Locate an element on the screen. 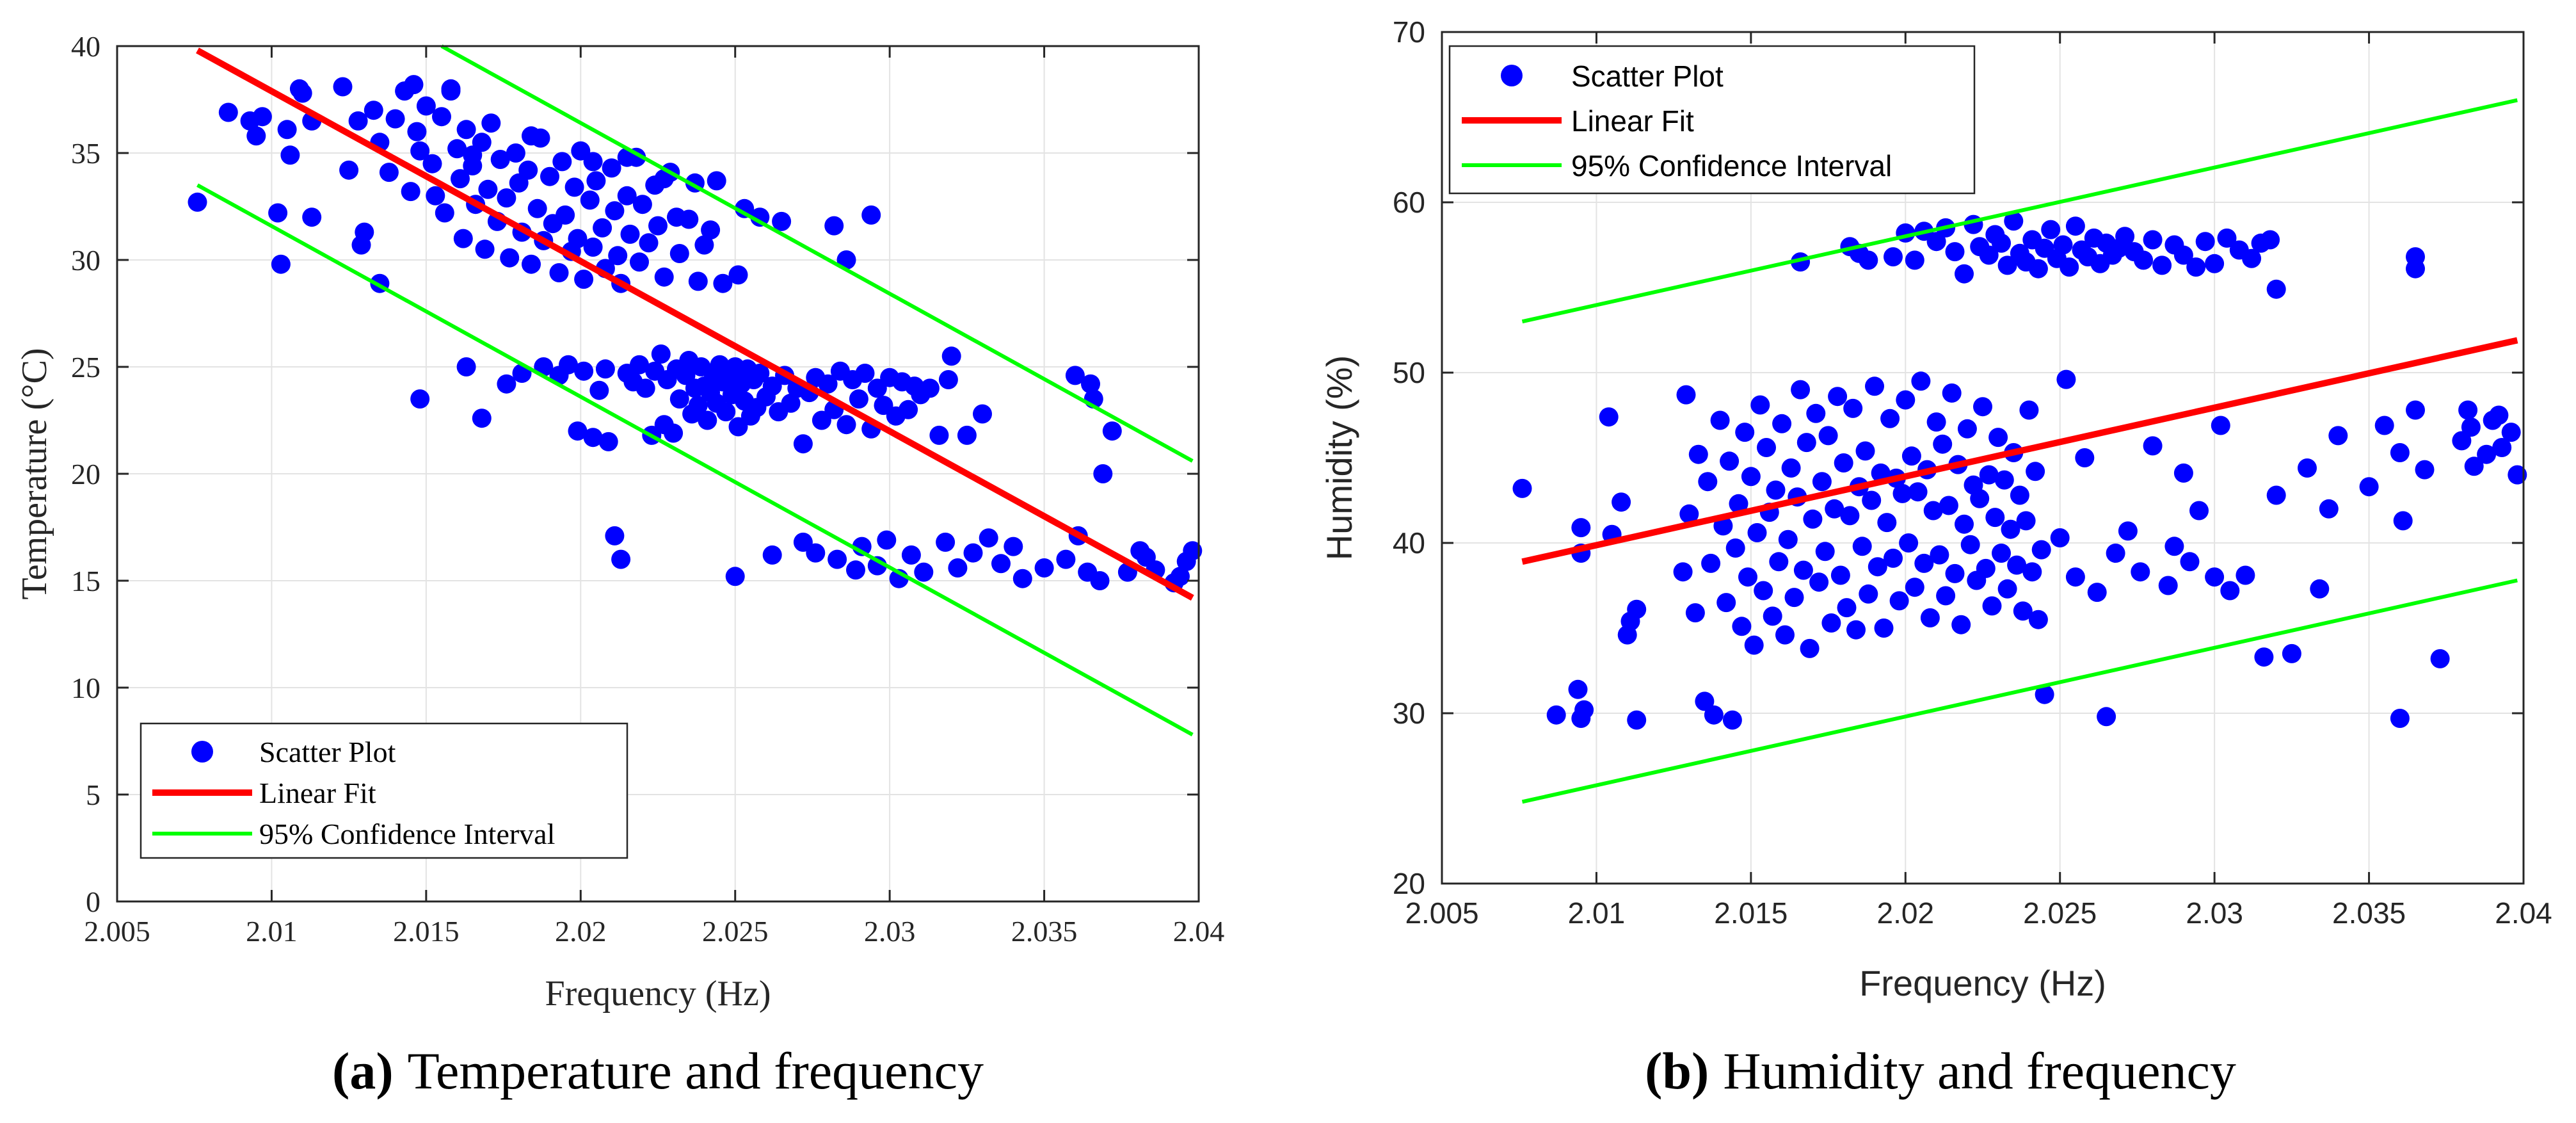 This screenshot has height=1123, width=2576. y-tick-label: 15 is located at coordinates (85, 581).